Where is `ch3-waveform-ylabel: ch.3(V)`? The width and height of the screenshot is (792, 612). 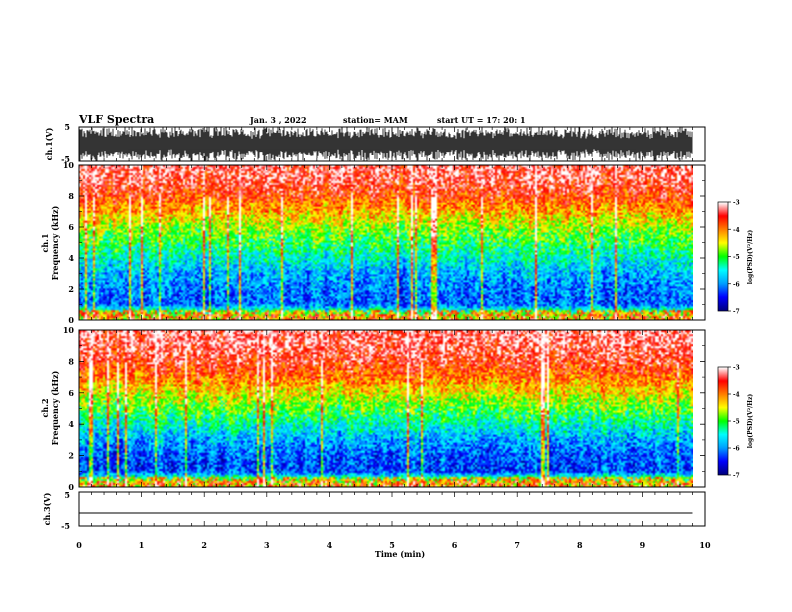 ch3-waveform-ylabel: ch.3(V) is located at coordinates (47, 508).